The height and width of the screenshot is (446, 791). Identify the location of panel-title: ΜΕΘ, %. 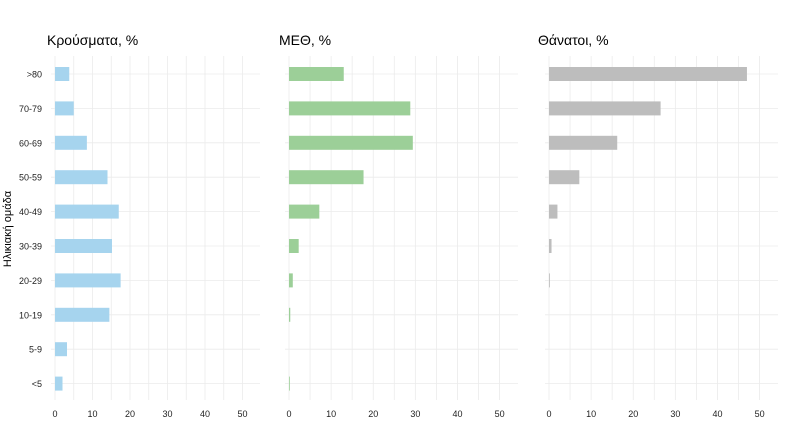
(305, 40).